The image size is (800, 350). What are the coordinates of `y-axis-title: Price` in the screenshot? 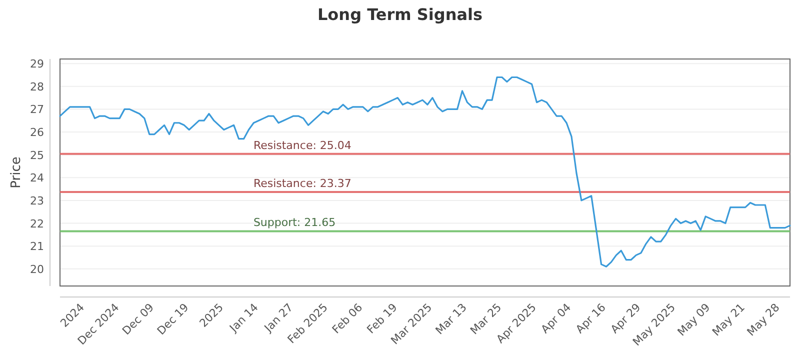 It's located at (16, 172).